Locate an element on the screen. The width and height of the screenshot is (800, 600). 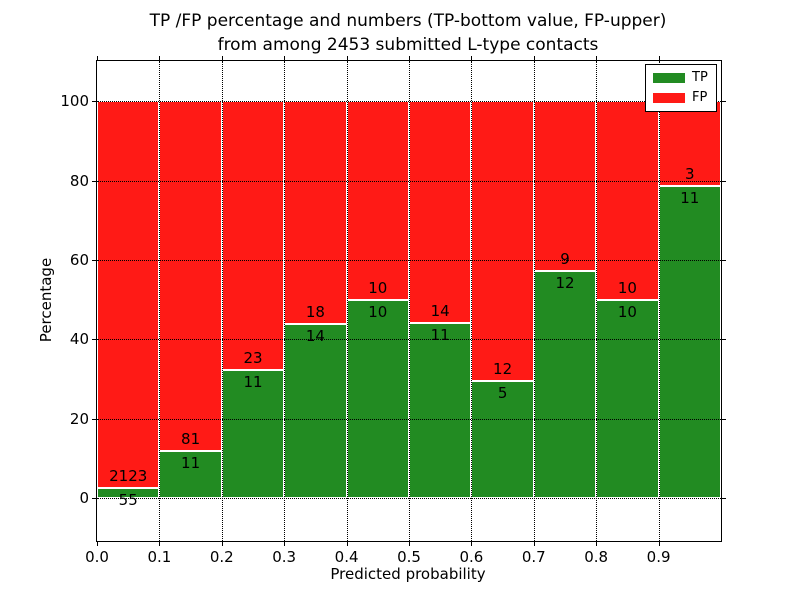
fp-count-label: 10 is located at coordinates (378, 287).